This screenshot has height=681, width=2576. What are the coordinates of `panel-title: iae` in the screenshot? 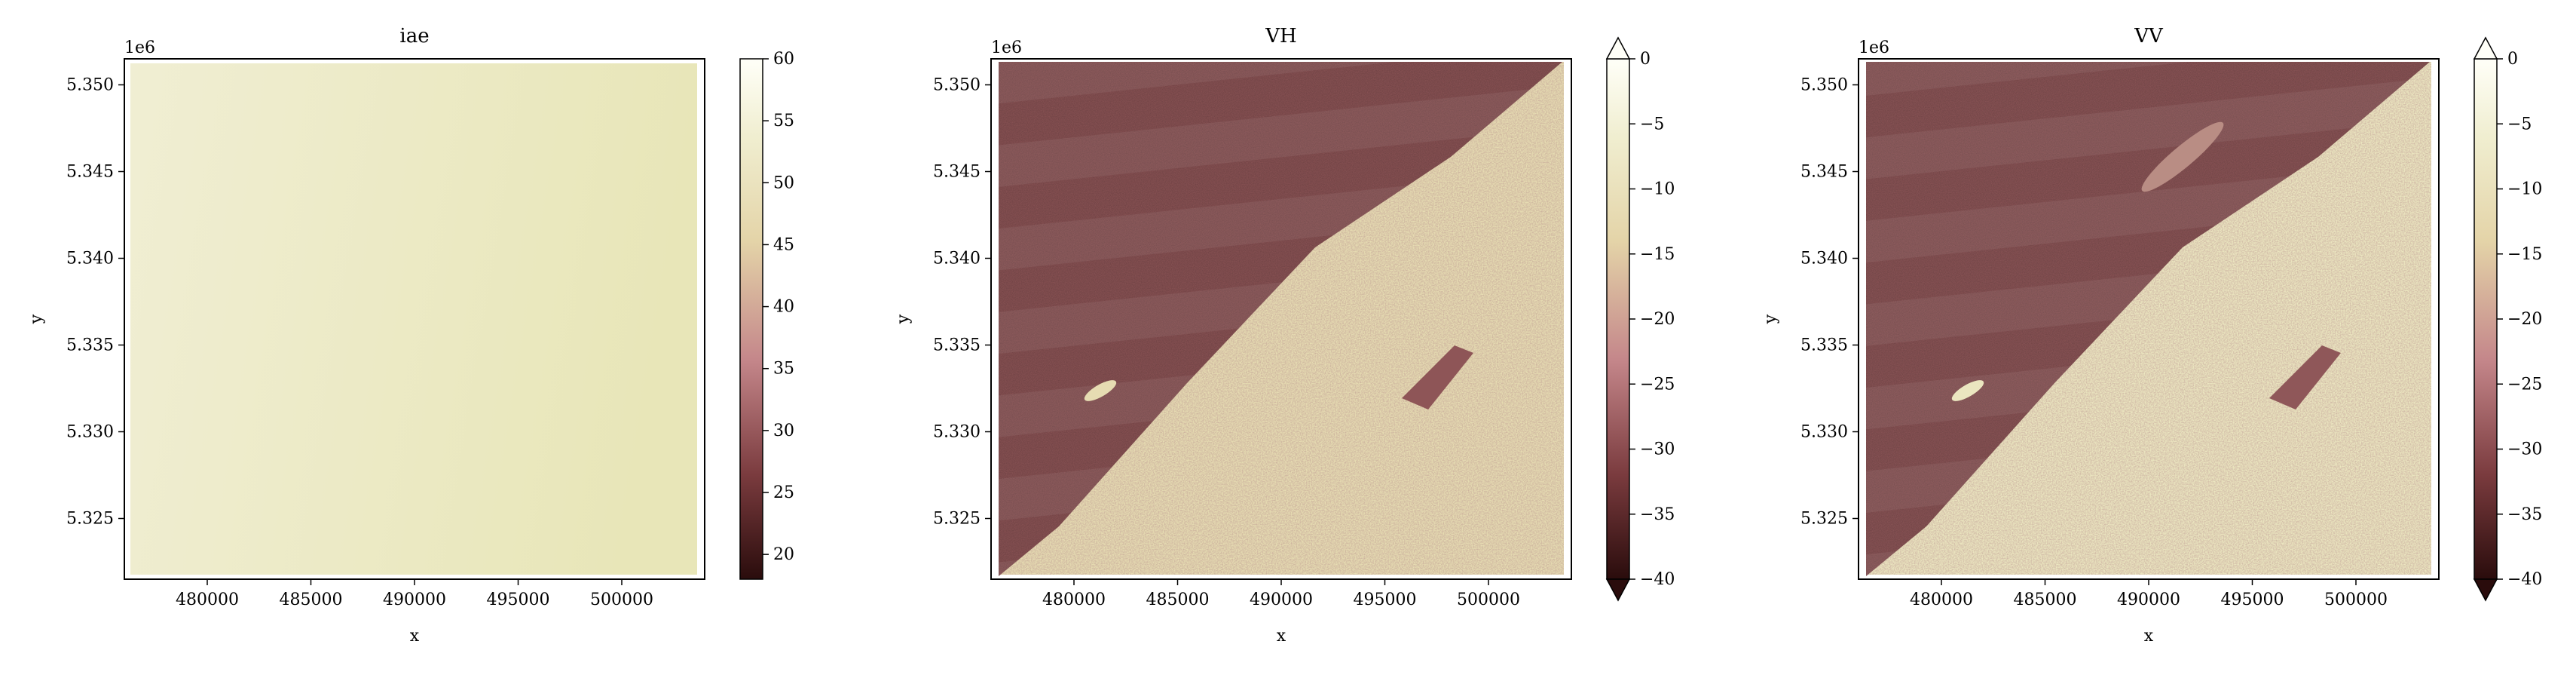 It's located at (414, 37).